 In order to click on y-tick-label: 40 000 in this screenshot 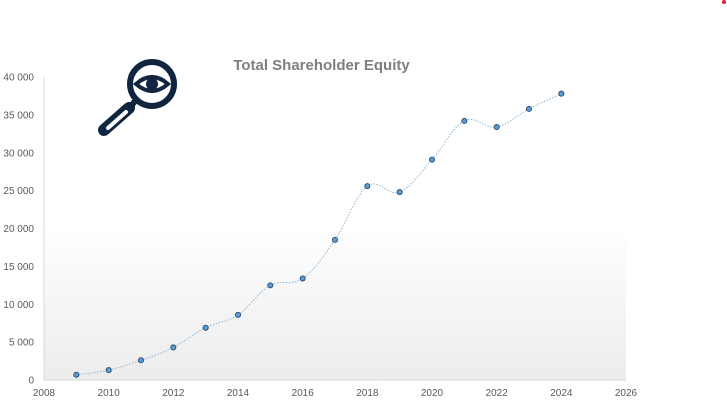, I will do `click(18, 78)`.